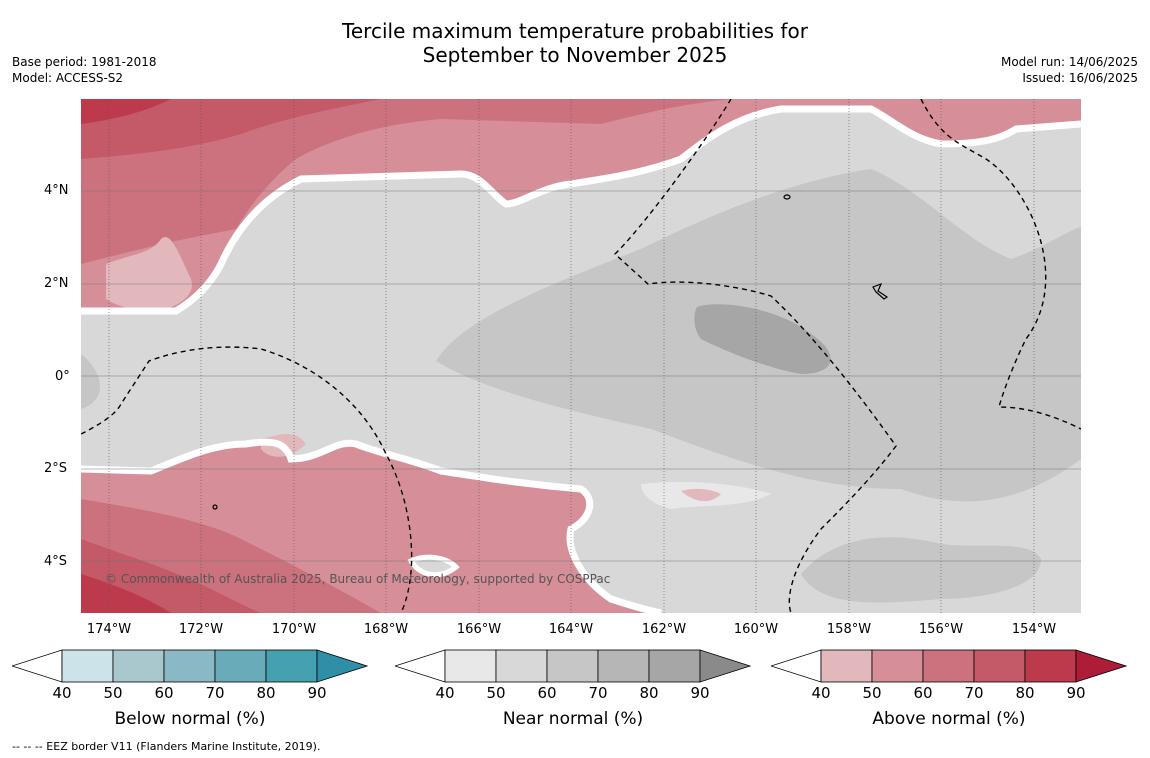  Describe the element at coordinates (941, 629) in the screenshot. I see `lon-tick-156w: 156°W` at that location.